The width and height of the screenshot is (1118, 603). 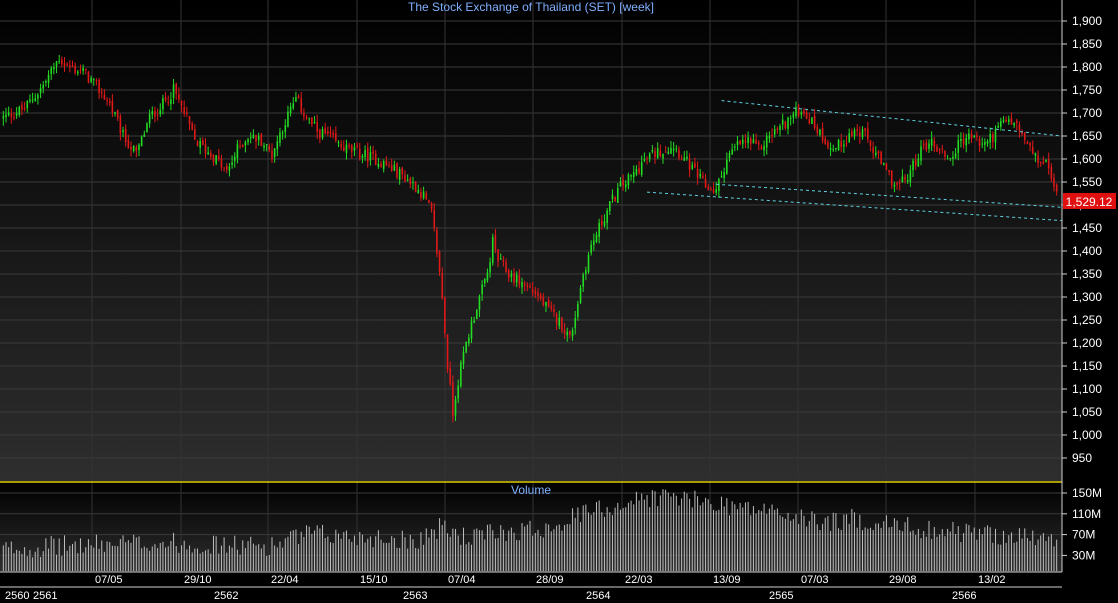 I want to click on last-price-box, so click(x=1089, y=201).